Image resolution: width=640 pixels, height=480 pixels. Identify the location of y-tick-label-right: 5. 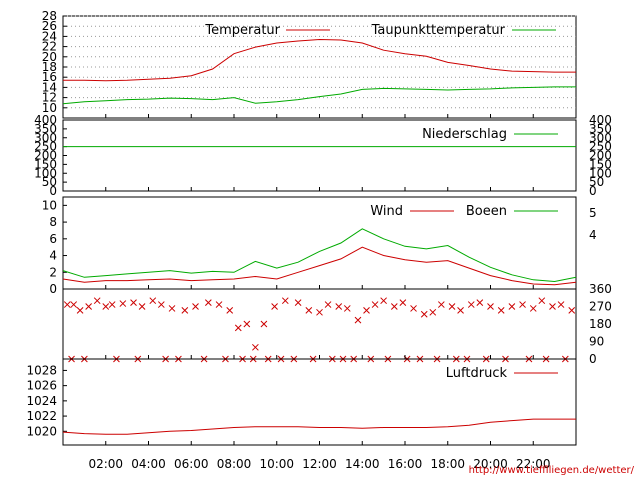
(593, 213).